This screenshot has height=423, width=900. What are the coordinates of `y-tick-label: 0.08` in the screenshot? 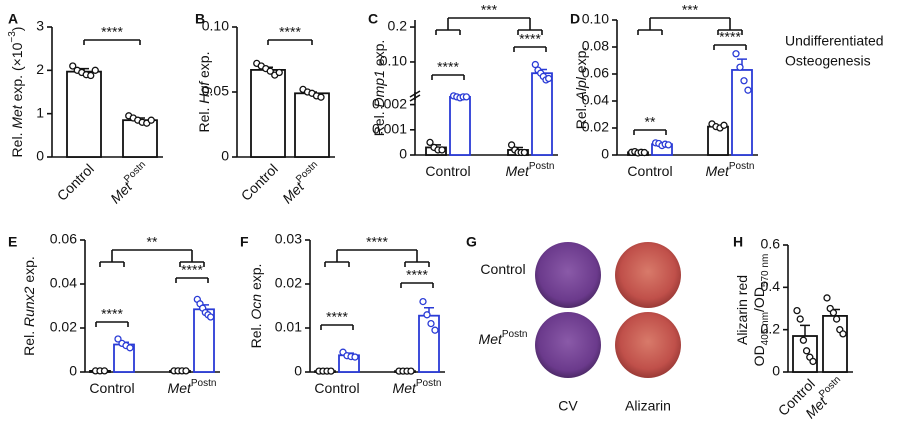 It's located at (595, 46).